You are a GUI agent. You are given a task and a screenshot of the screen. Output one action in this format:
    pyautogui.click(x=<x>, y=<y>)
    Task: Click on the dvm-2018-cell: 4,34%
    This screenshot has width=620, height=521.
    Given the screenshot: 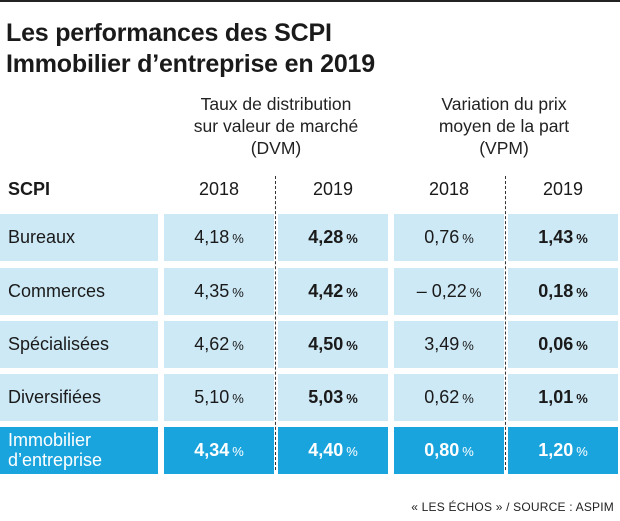 What is the action you would take?
    pyautogui.click(x=219, y=450)
    